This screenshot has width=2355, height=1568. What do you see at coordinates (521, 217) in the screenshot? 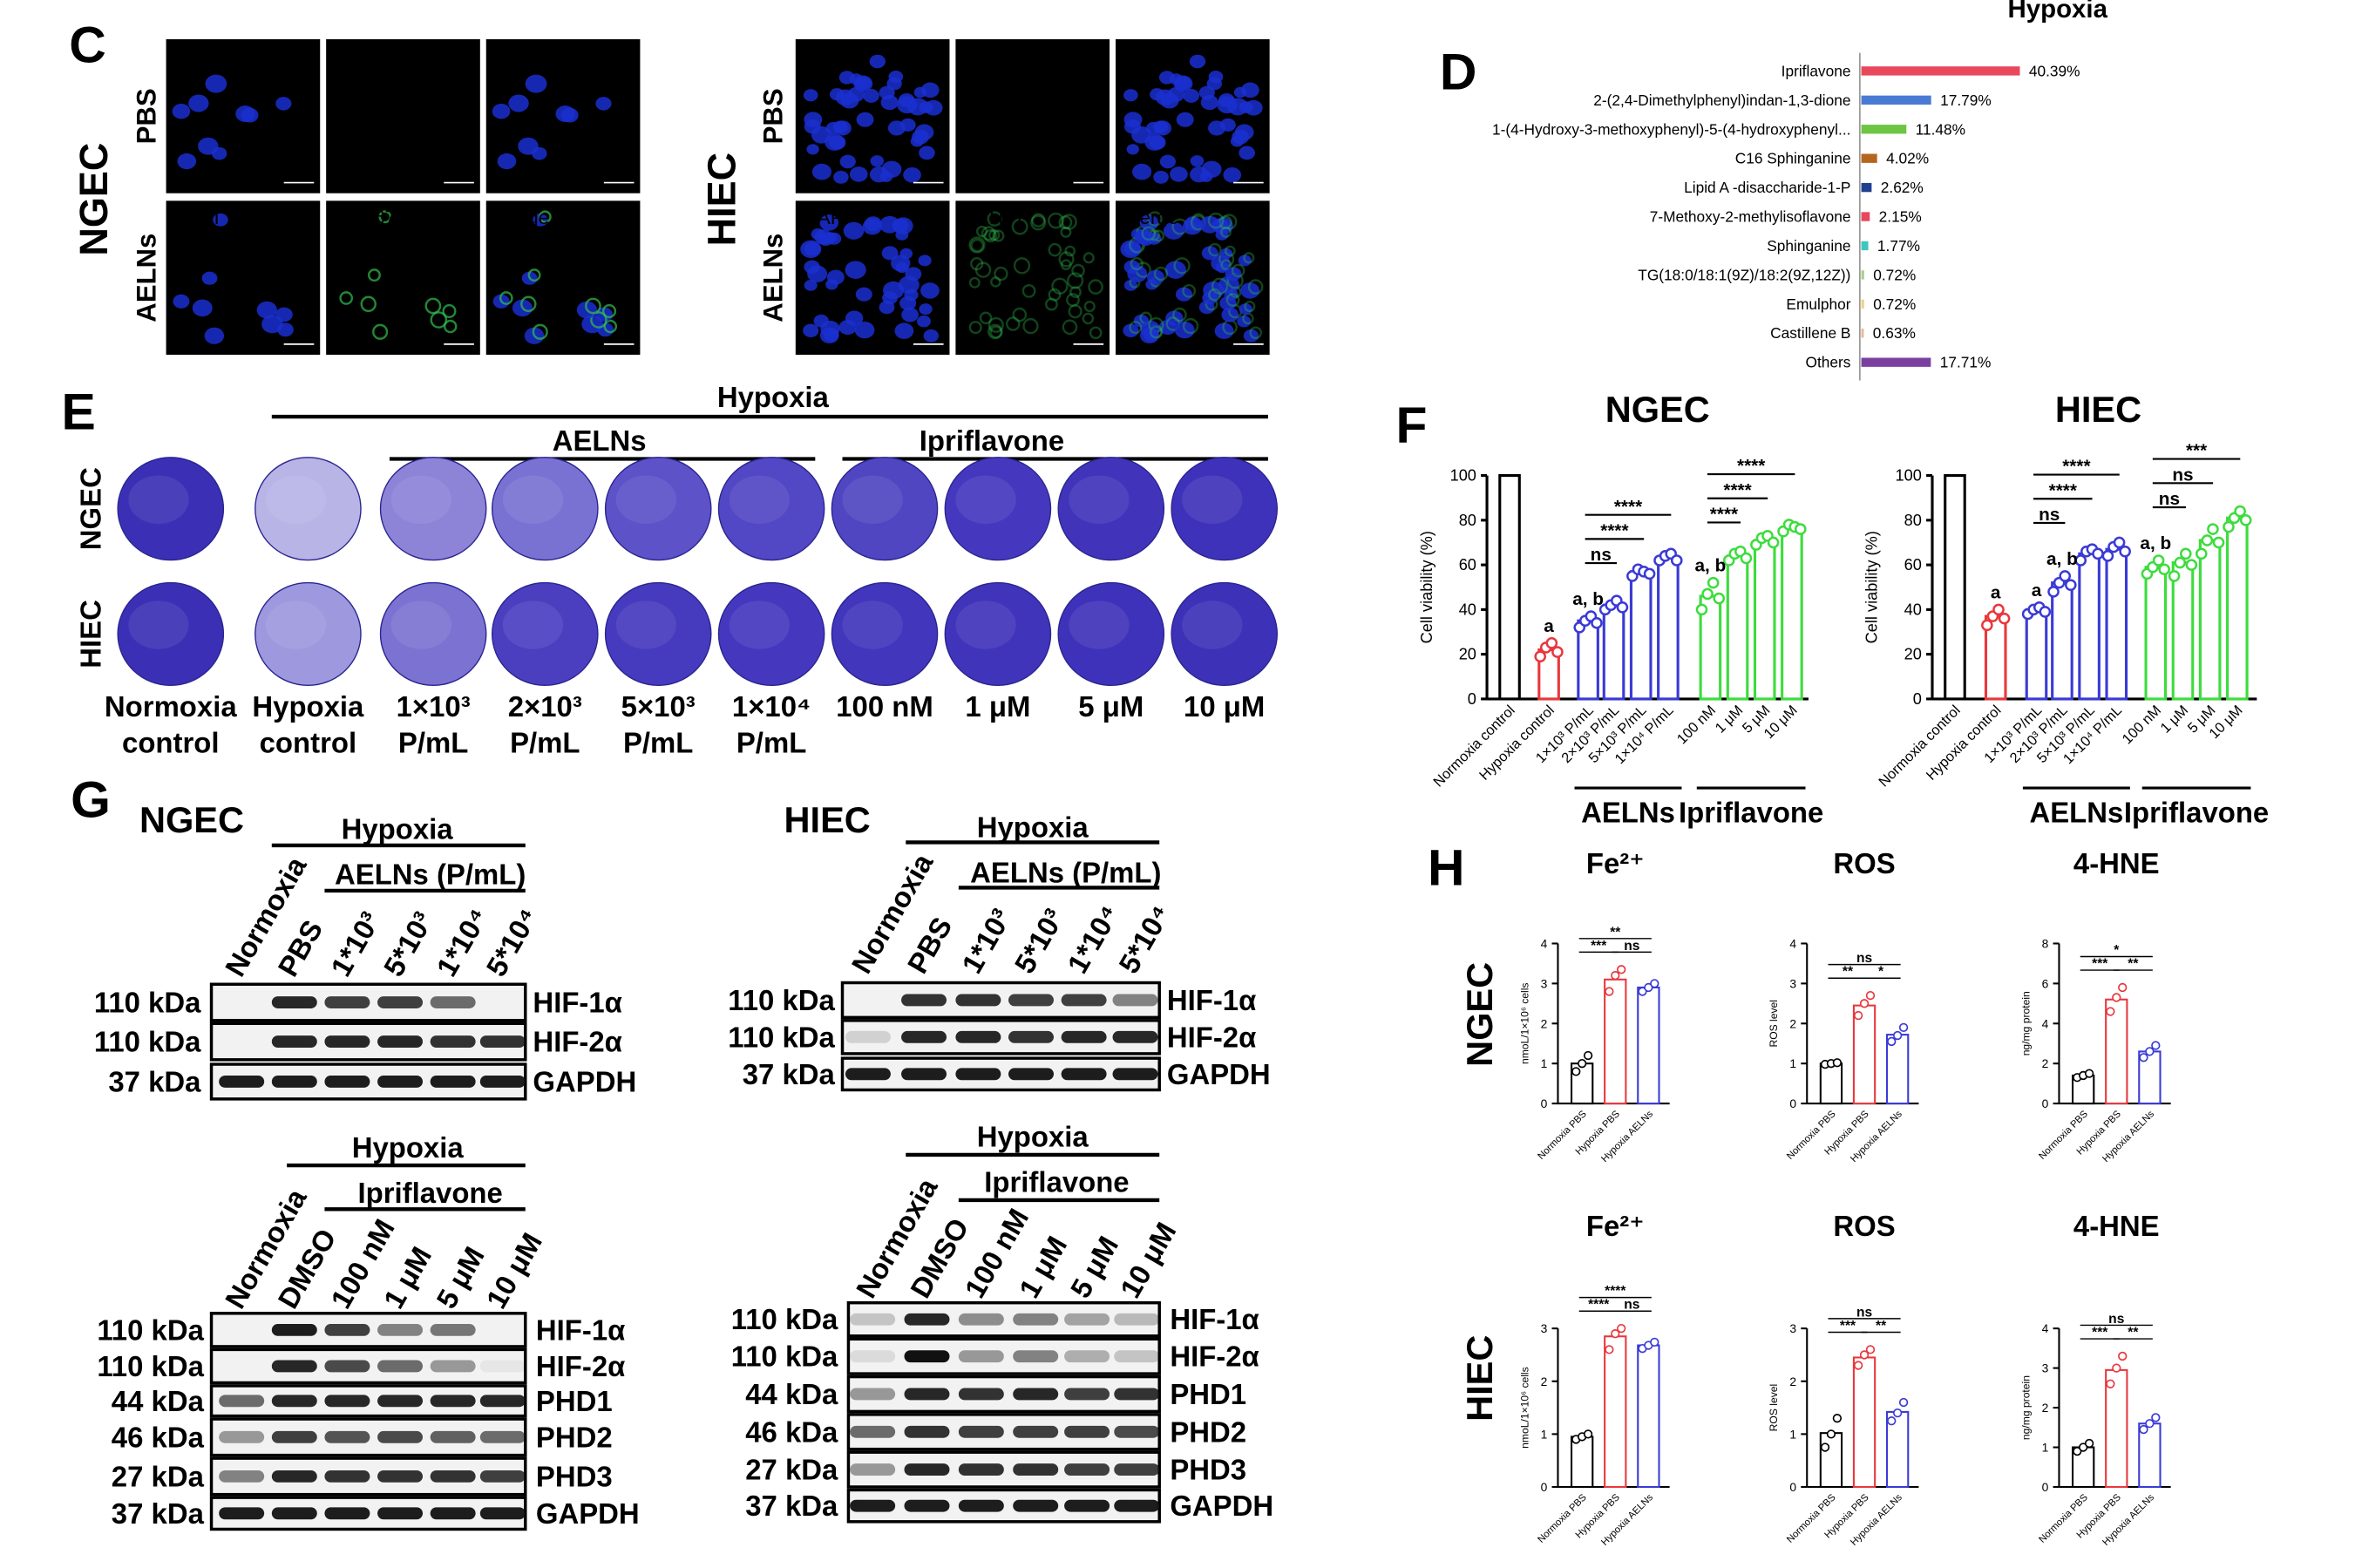
I see `channel-label: Merge` at bounding box center [521, 217].